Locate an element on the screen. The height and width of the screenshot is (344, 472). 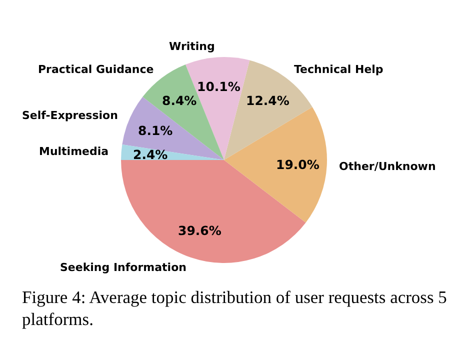
data-label: 12.4% is located at coordinates (268, 100).